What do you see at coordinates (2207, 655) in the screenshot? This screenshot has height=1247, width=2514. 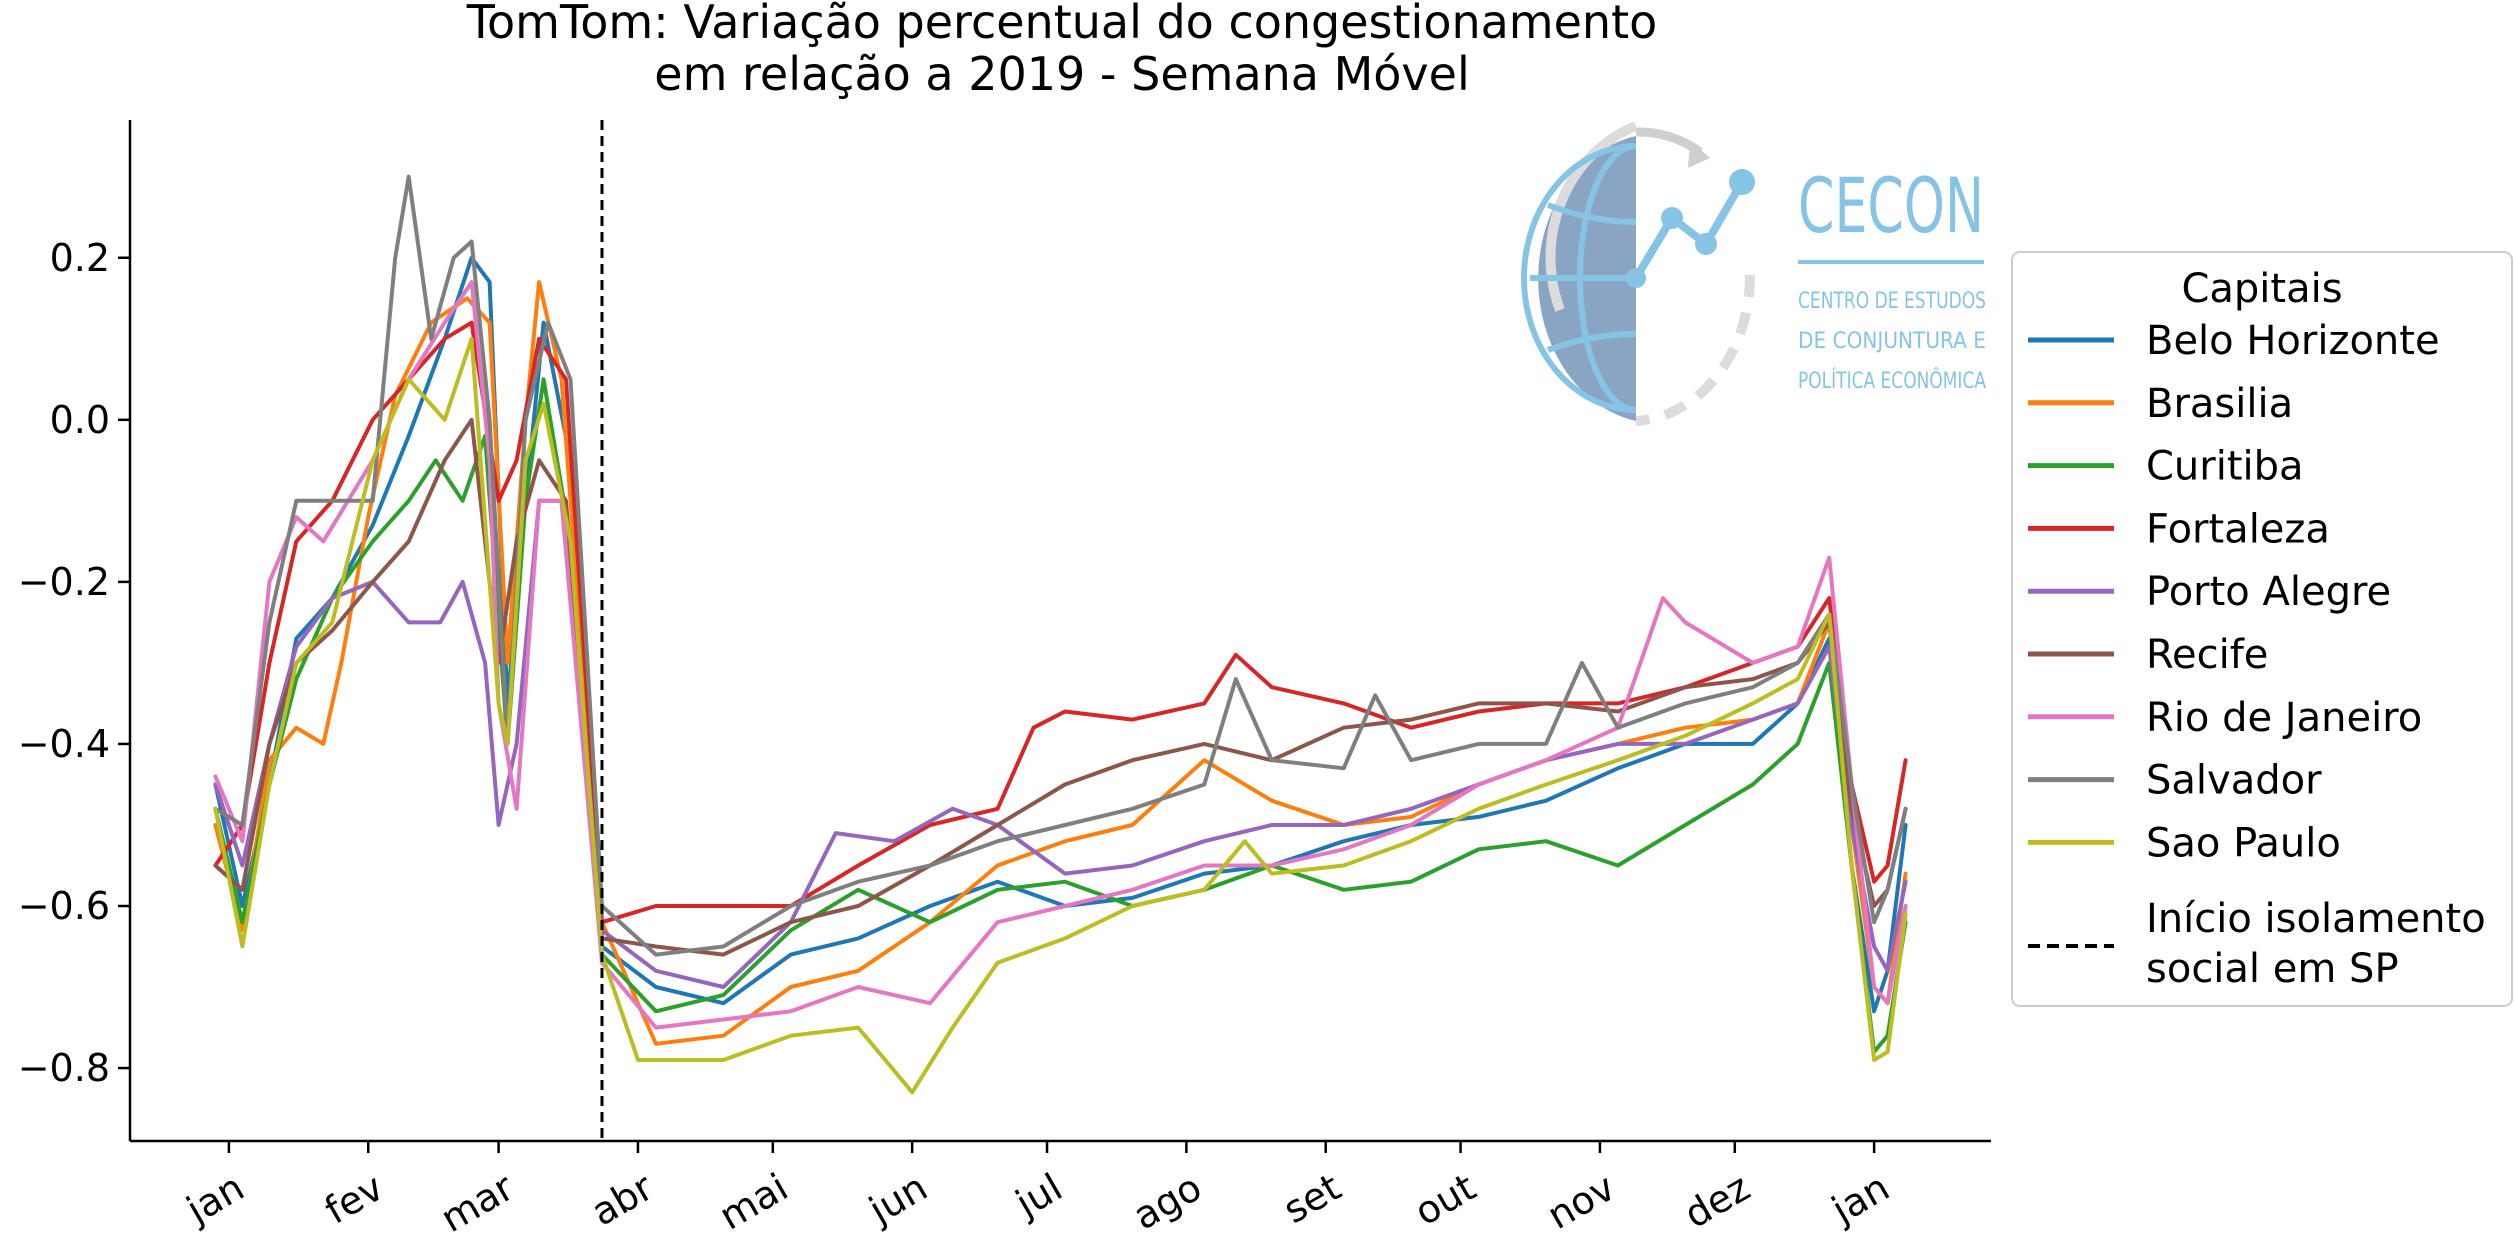 I see `legend-label: Recife` at bounding box center [2207, 655].